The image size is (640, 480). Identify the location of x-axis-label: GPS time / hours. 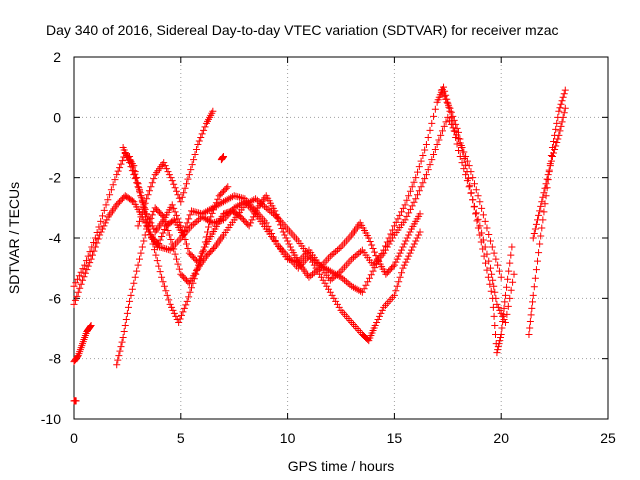
(341, 466).